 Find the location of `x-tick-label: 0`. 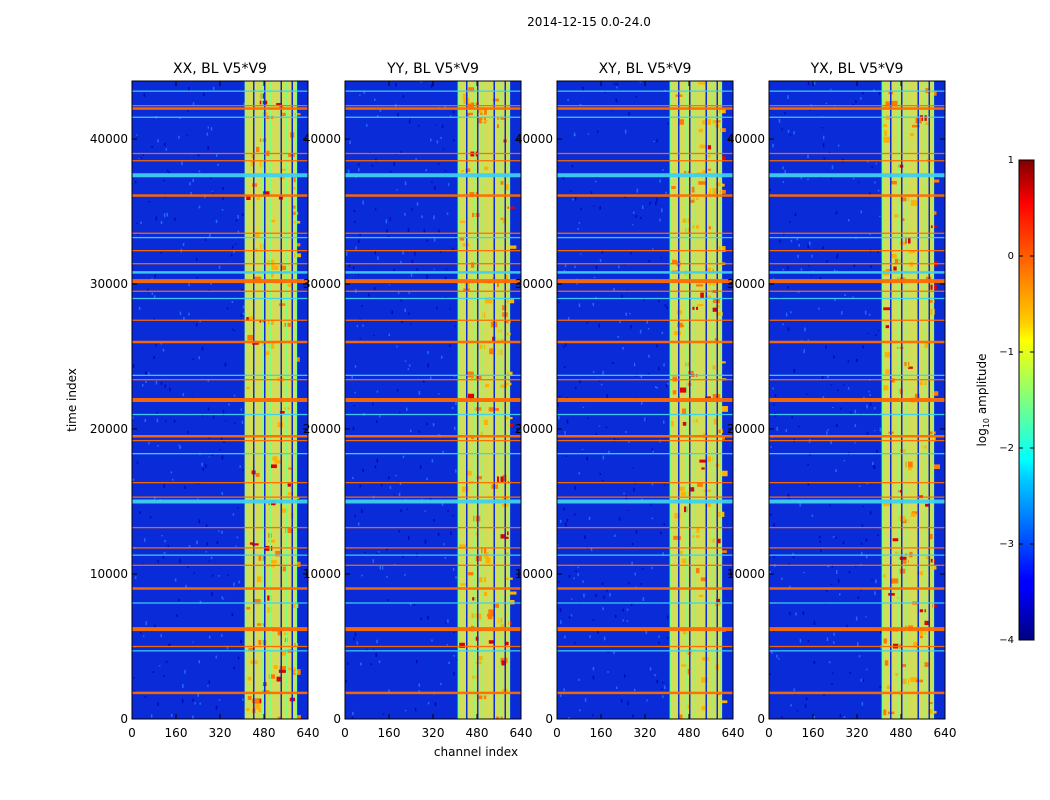

x-tick-label: 0 is located at coordinates (557, 733).